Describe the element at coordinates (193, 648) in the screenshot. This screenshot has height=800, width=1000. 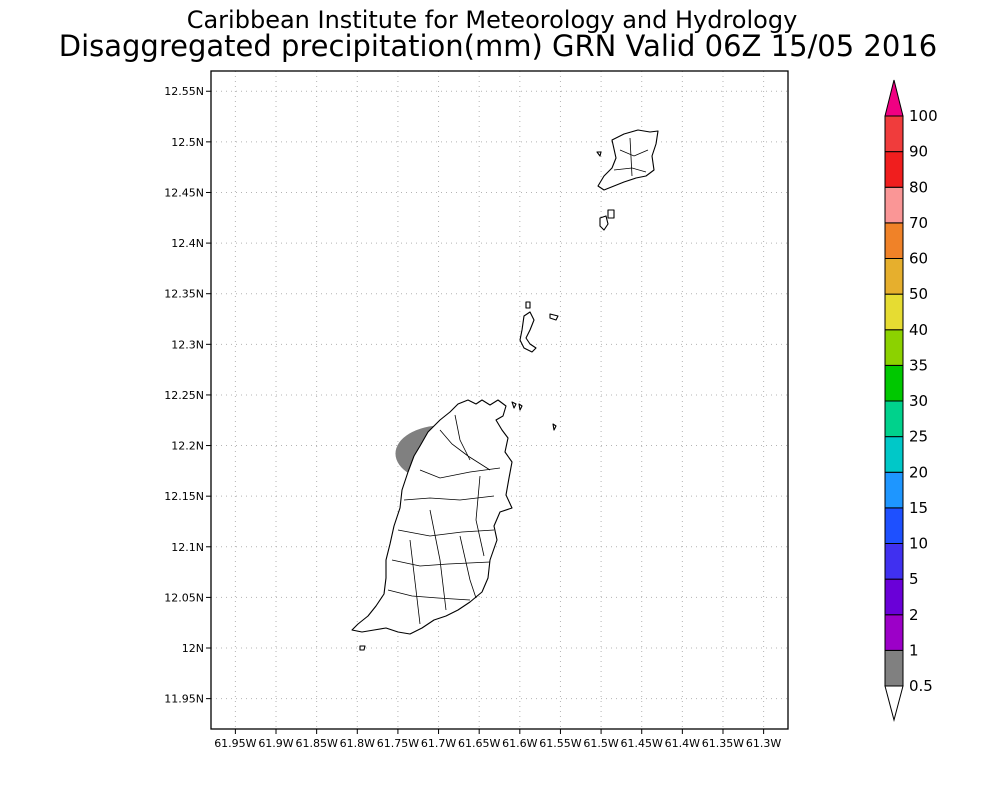
I see `y-tick-label: 12N` at that location.